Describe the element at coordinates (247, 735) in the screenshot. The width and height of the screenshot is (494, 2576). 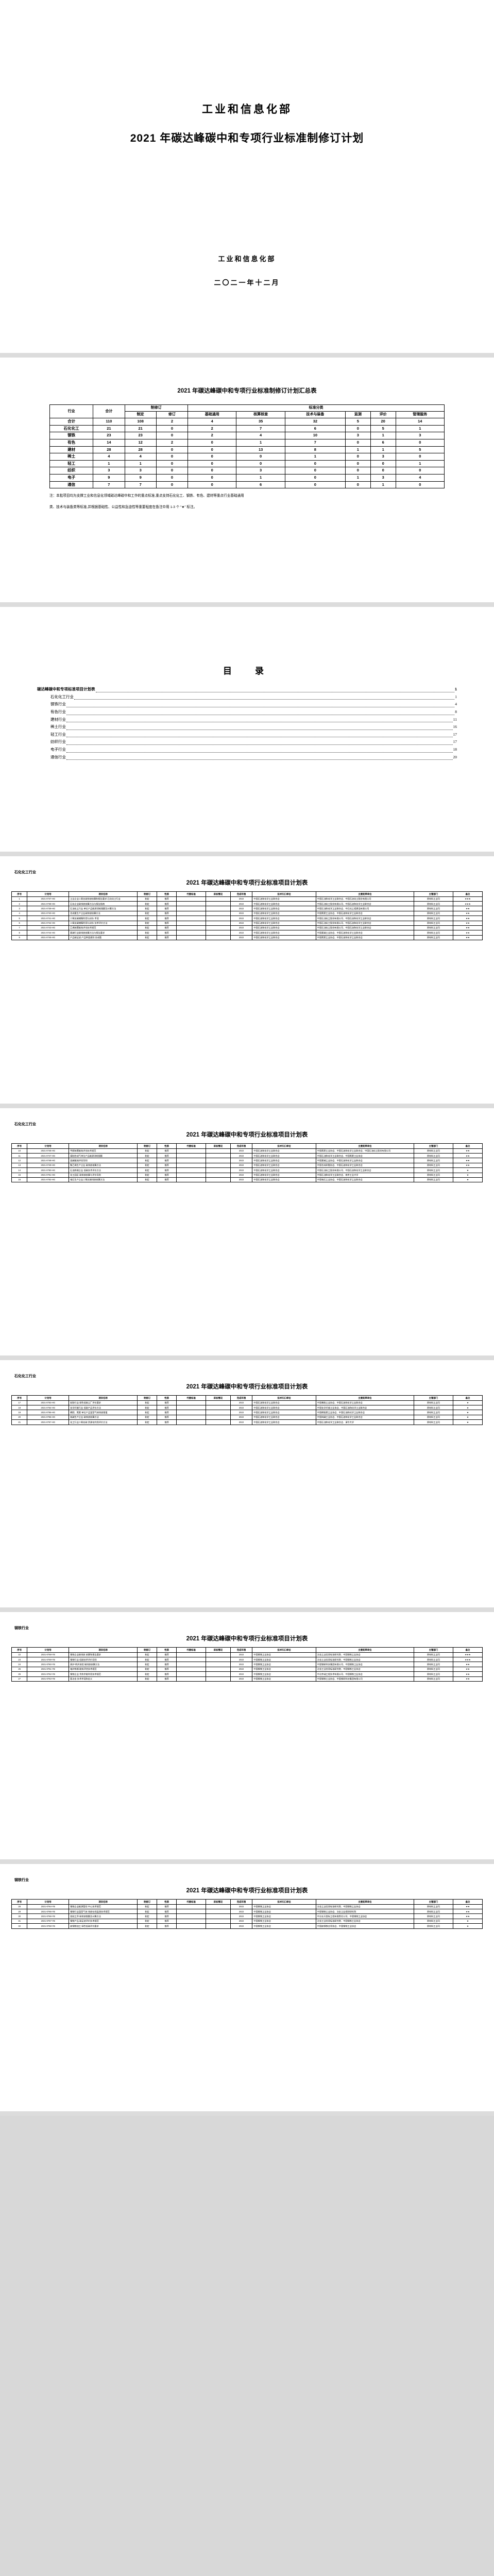
I see `toc-entry: 轻工行业 17` at that location.